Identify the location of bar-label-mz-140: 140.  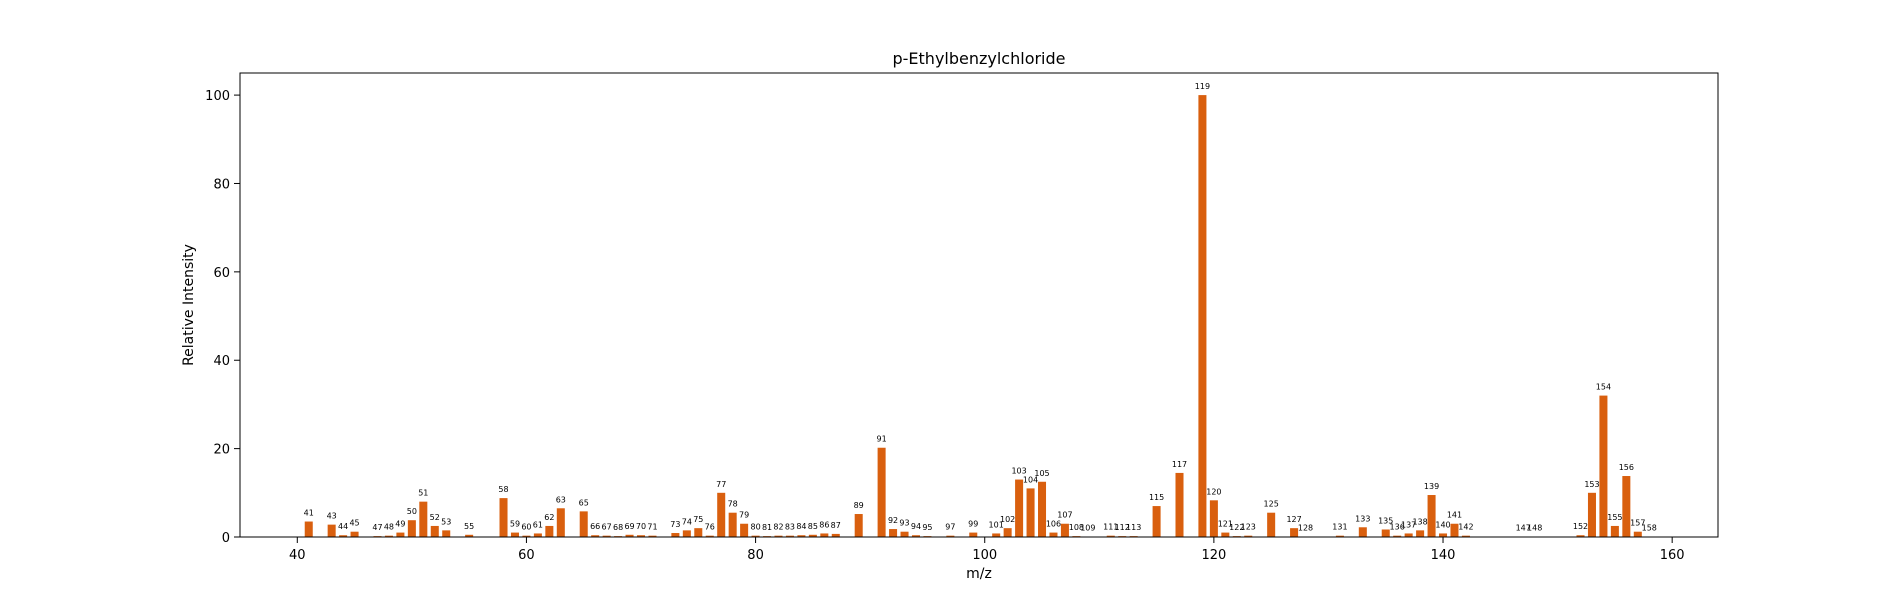
(1442, 524).